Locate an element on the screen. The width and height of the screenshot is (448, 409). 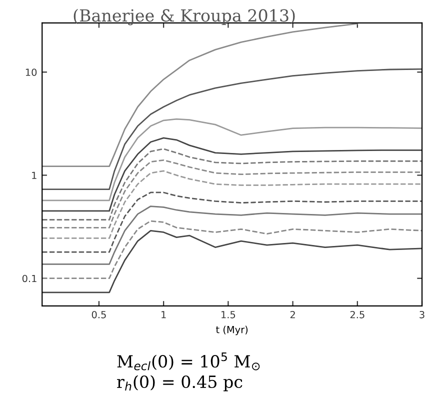
x-tick-label: 0.5 is located at coordinates (99, 314).